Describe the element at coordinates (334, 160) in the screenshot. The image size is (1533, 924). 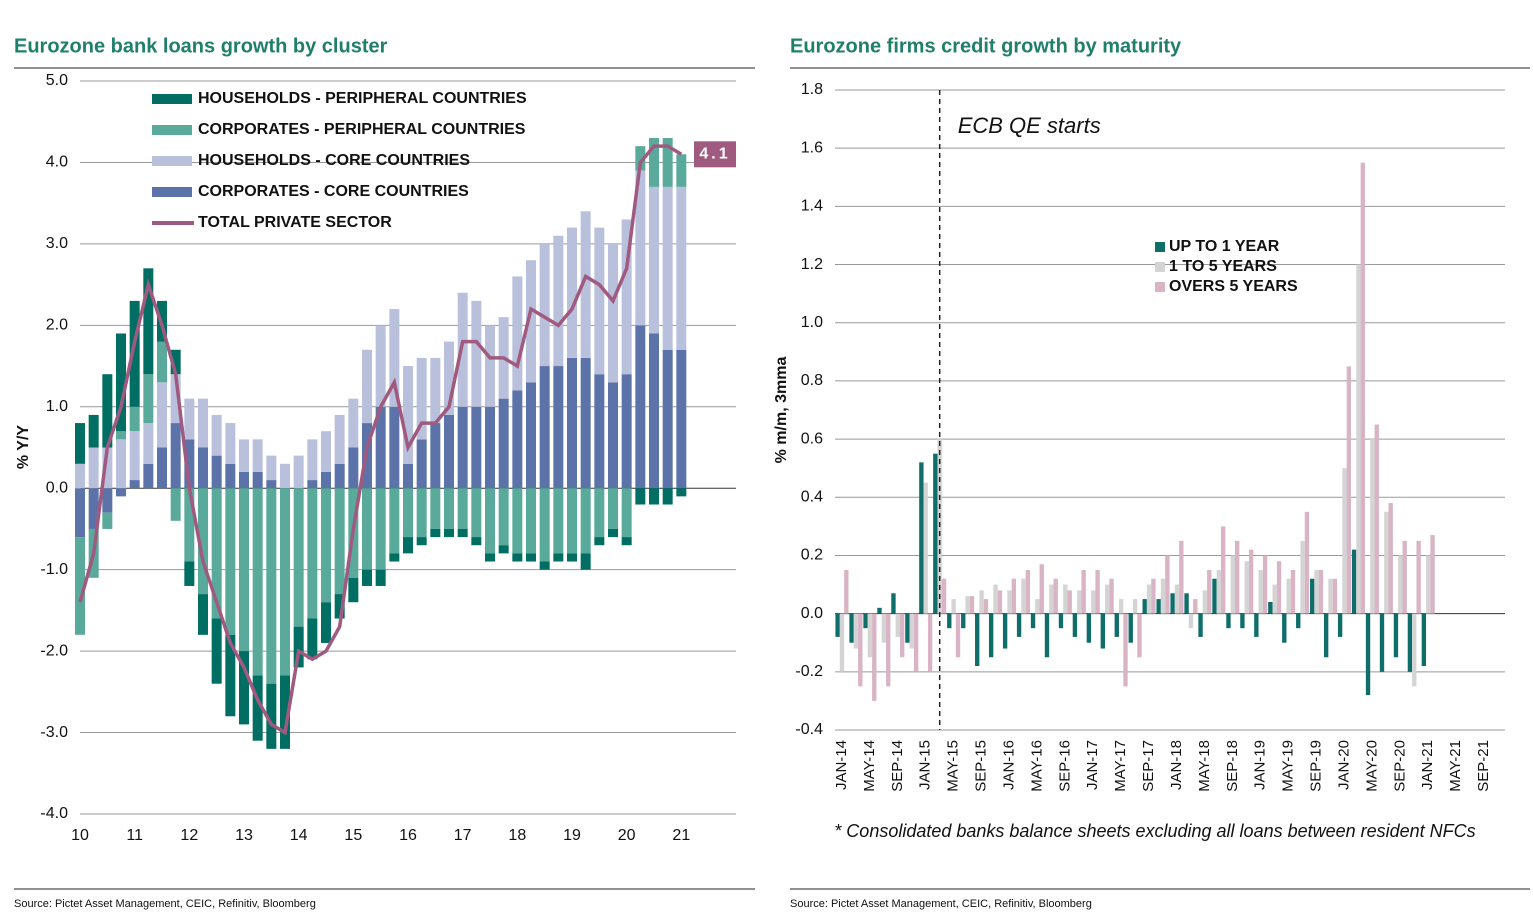
I see `legend-label: HOUSEHOLDS - CORE COUNTRIES` at that location.